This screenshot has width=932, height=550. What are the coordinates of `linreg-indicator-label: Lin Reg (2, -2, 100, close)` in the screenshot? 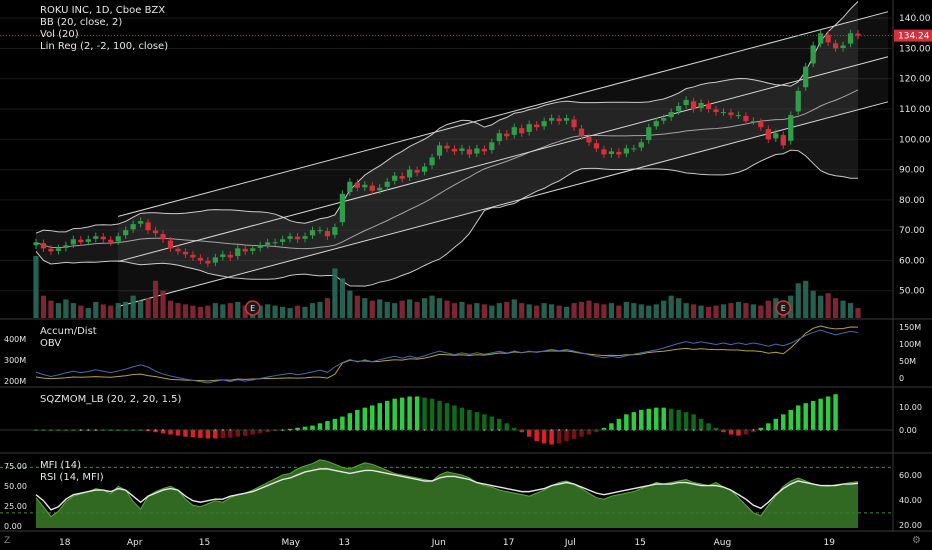 It's located at (104, 46).